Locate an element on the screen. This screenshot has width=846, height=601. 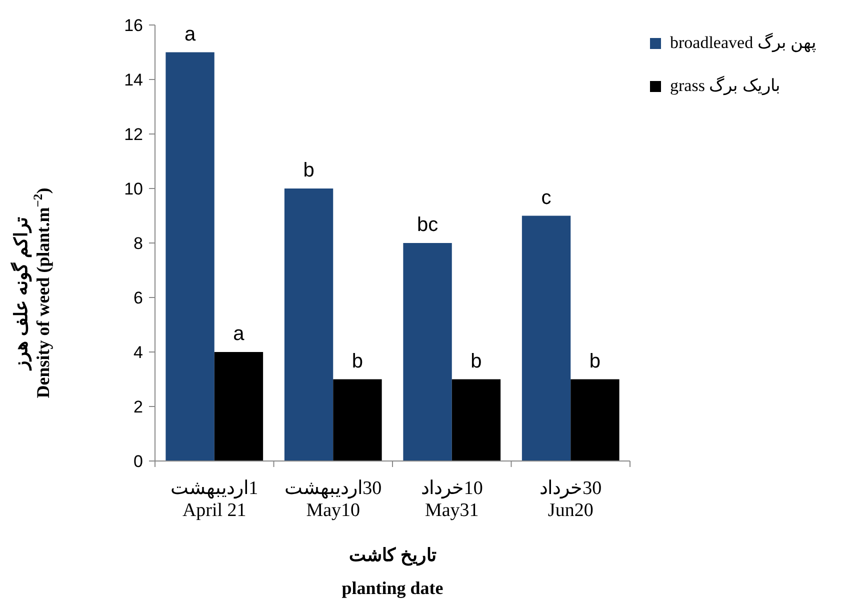
y-tick-label: 8 is located at coordinates (138, 243).